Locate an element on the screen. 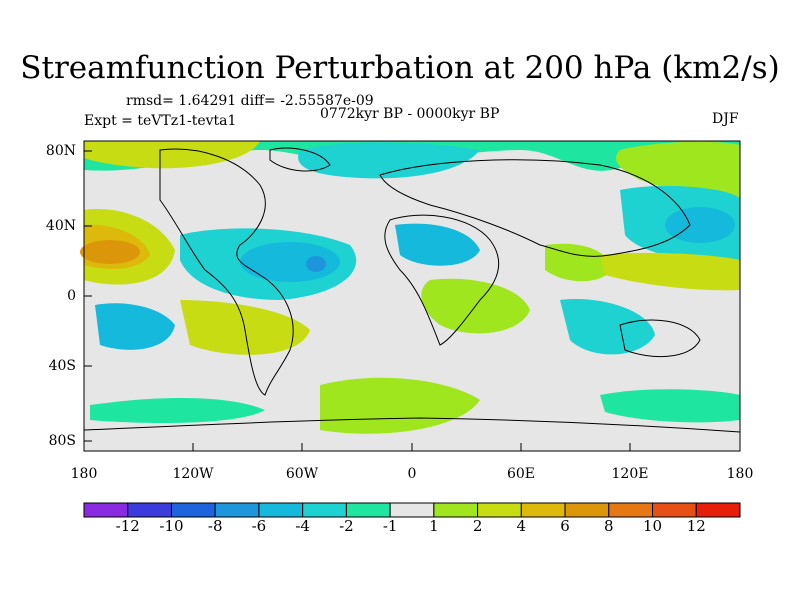  field-pos-india is located at coordinates (578, 262).